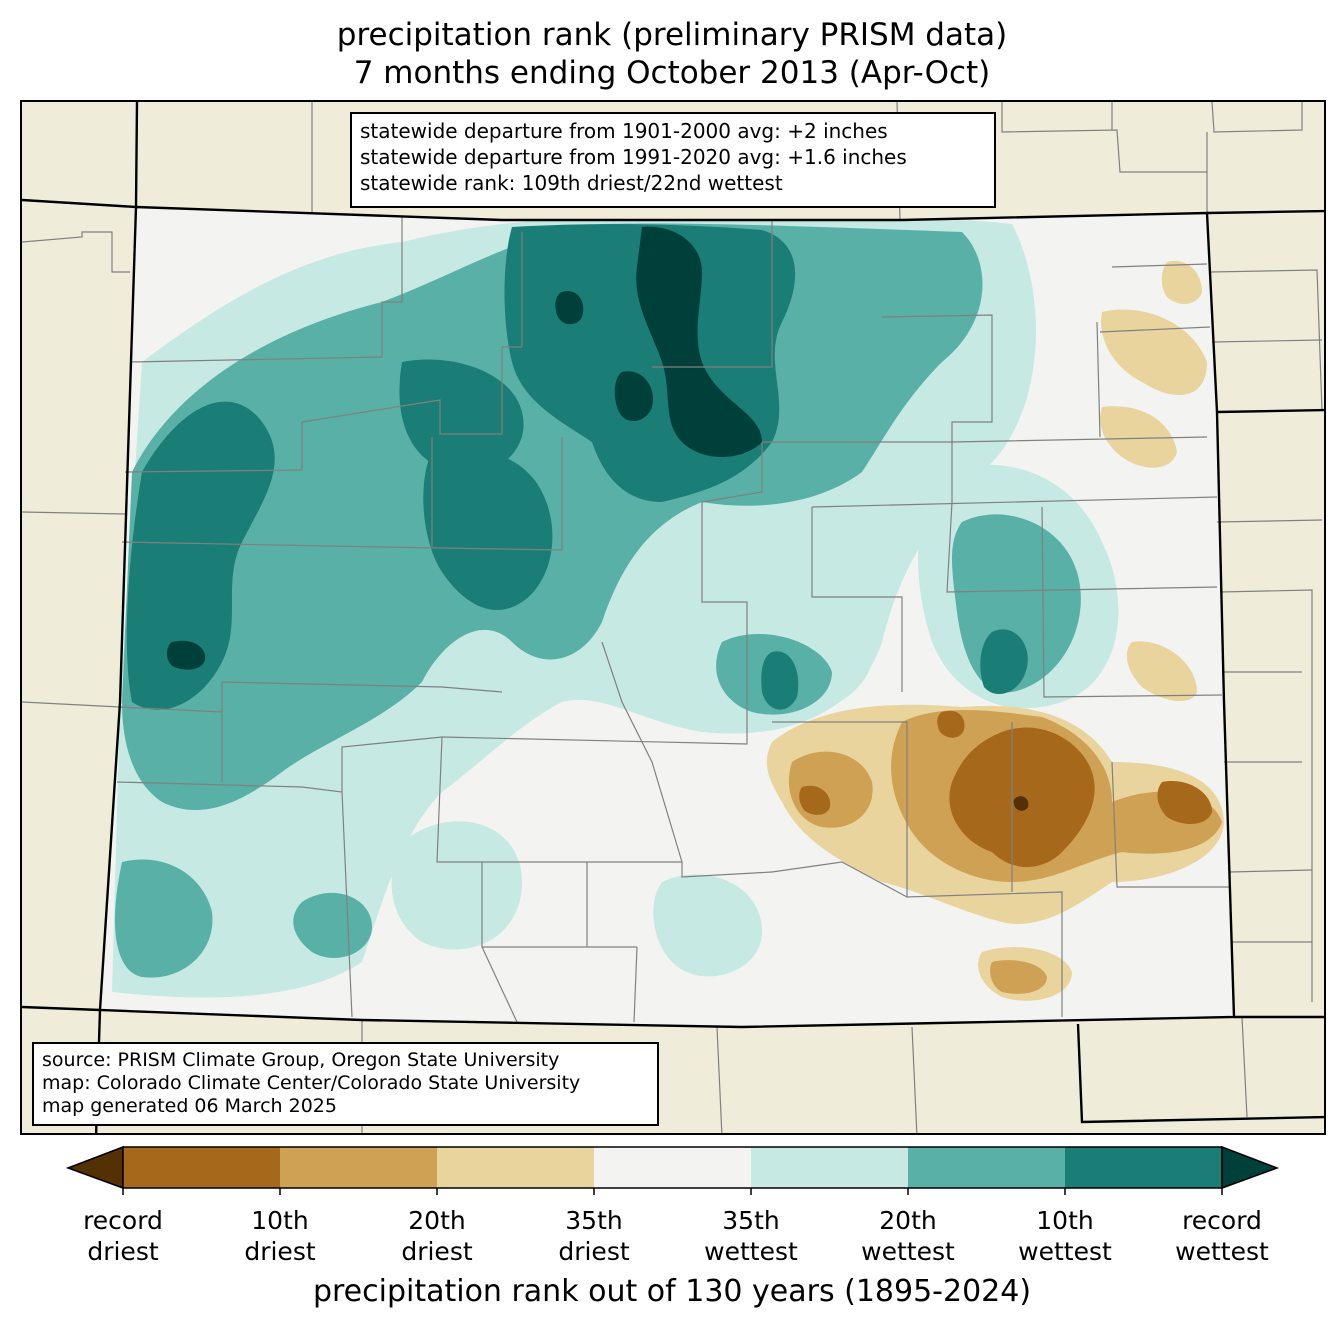 The height and width of the screenshot is (1332, 1344). Describe the element at coordinates (908, 1236) in the screenshot. I see `tick-label-20th-wettest: 20th wettest` at that location.